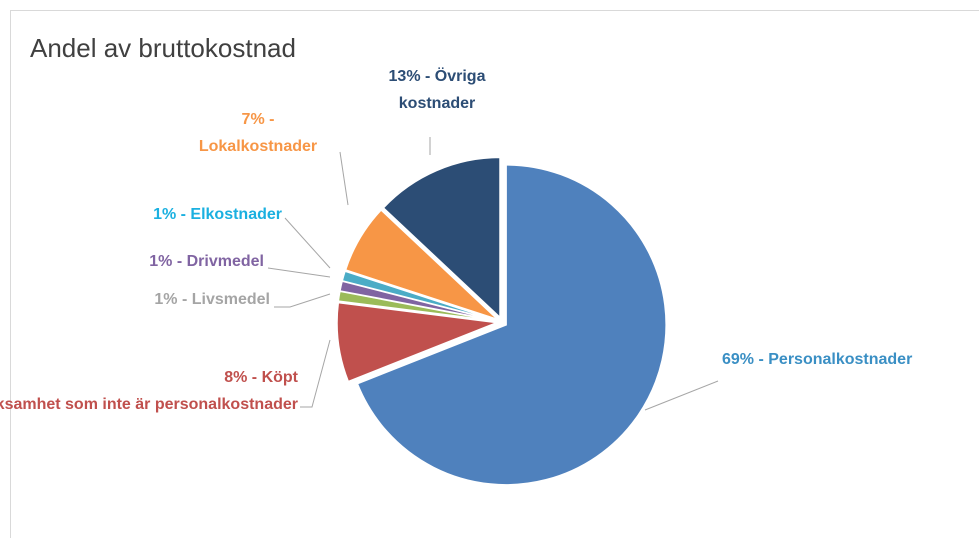 The width and height of the screenshot is (979, 538). Describe the element at coordinates (212, 299) in the screenshot. I see `data-label: 1% - Livsmedel` at that location.